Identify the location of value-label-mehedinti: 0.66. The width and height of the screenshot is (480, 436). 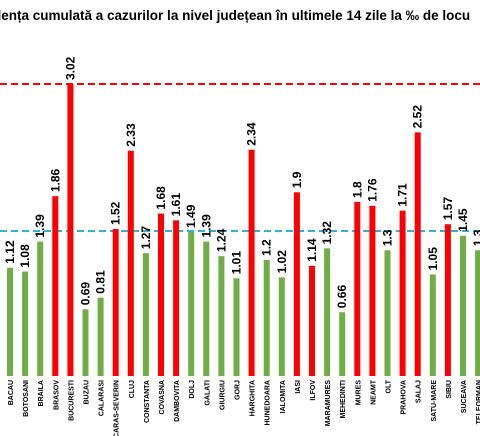
(342, 297).